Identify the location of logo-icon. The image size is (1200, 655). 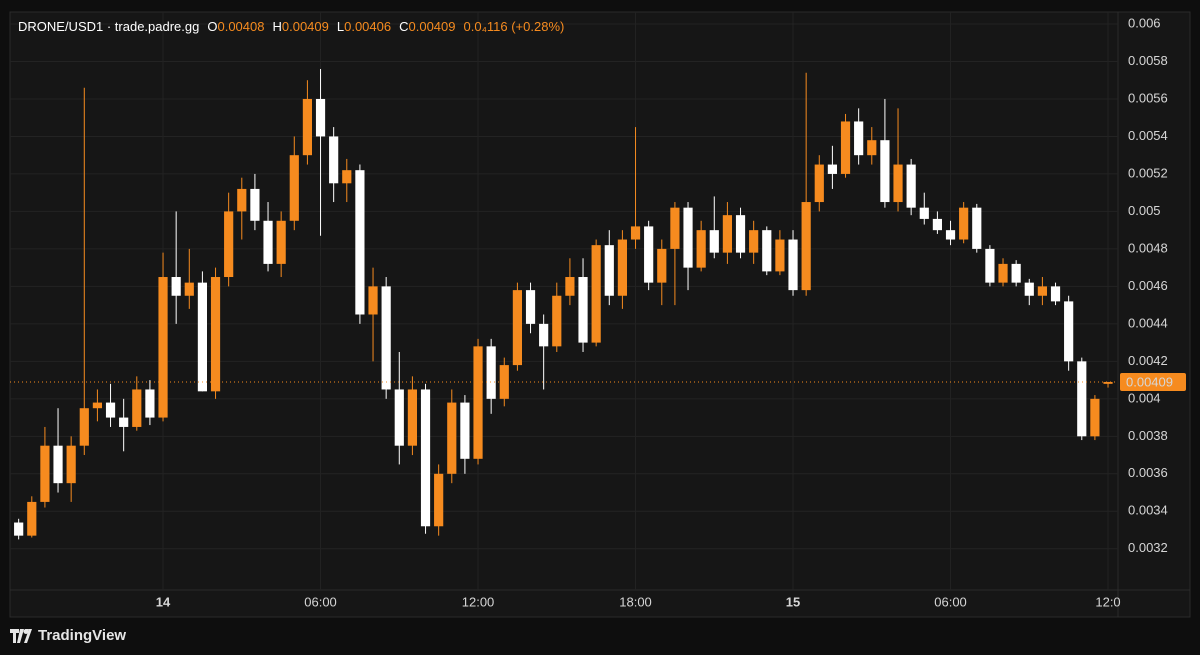
(21, 635).